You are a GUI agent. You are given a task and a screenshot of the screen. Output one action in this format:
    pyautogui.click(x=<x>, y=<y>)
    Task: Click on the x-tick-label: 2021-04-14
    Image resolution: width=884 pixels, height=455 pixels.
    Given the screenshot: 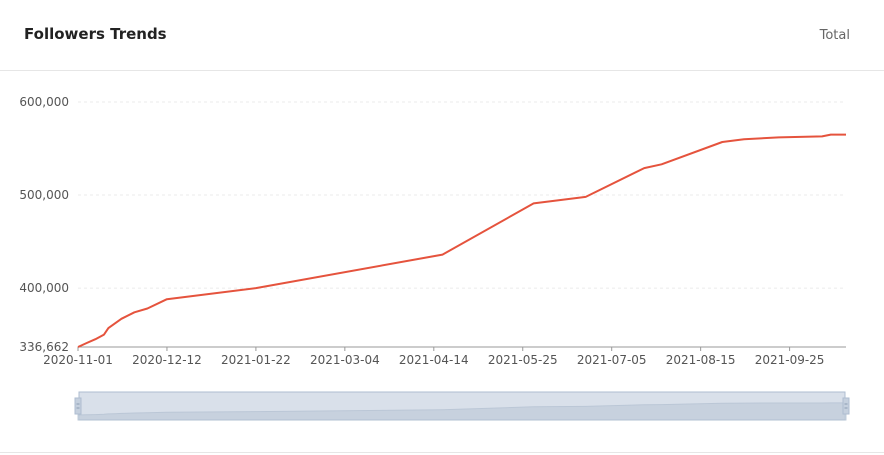 What is the action you would take?
    pyautogui.click(x=434, y=360)
    